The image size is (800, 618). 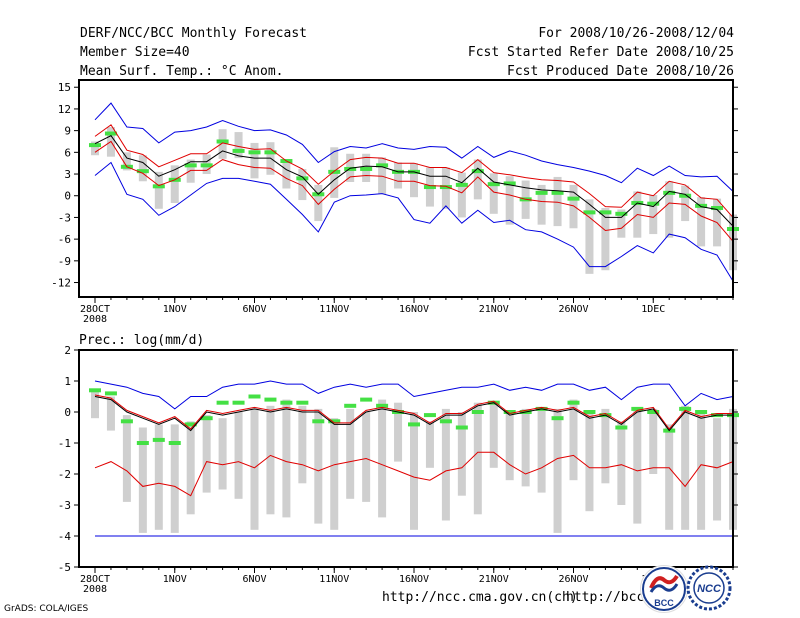 I want to click on prec-ytick-label: -1, so click(x=64, y=443).